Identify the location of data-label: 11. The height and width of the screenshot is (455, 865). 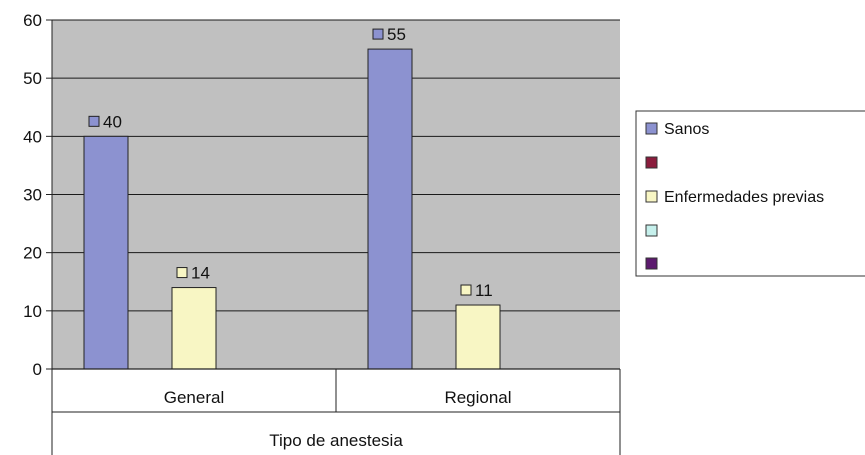
(484, 290).